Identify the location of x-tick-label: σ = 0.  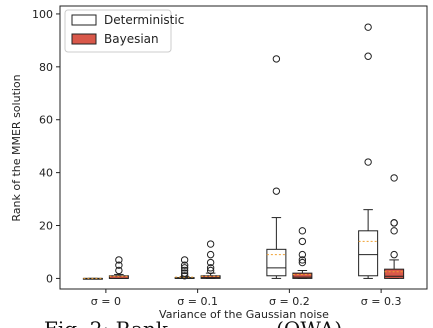
(106, 301).